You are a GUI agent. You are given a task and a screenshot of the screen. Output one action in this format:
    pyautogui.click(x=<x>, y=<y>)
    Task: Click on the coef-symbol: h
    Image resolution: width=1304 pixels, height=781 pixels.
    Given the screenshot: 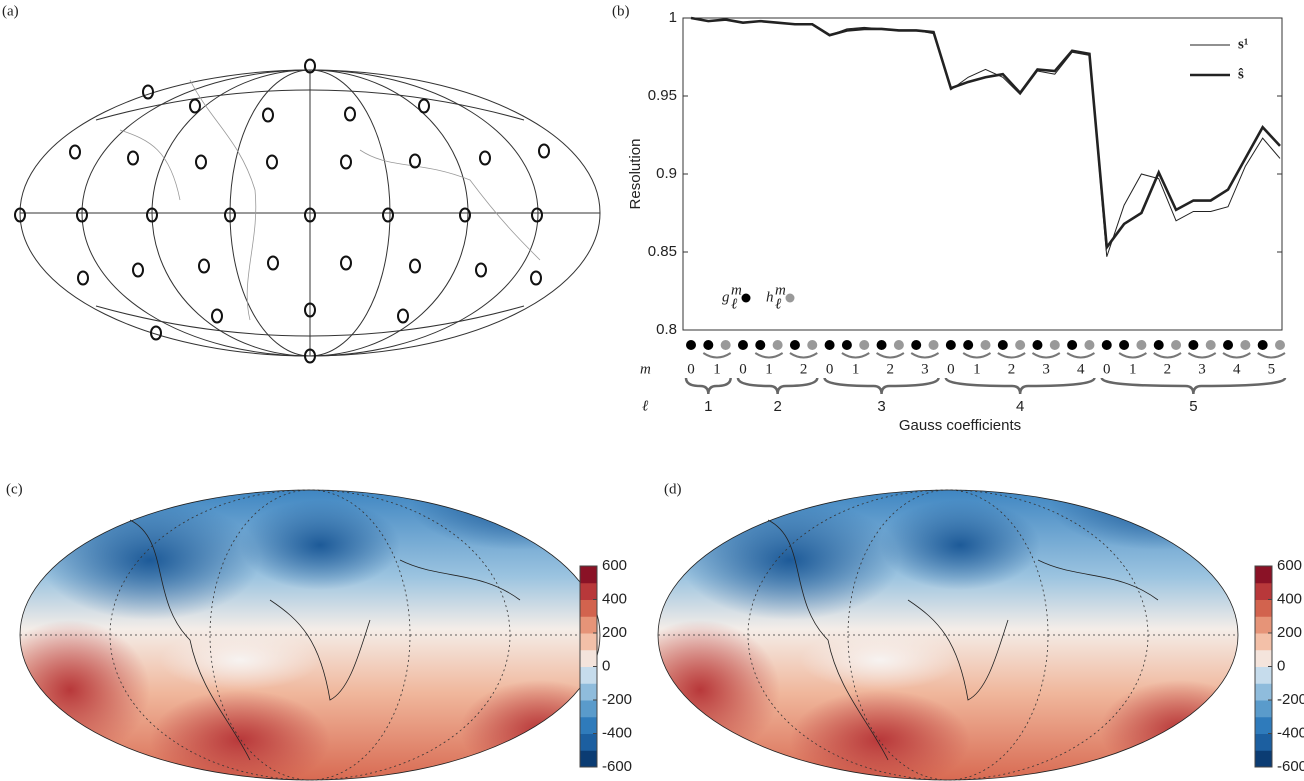 What is the action you would take?
    pyautogui.click(x=770, y=297)
    